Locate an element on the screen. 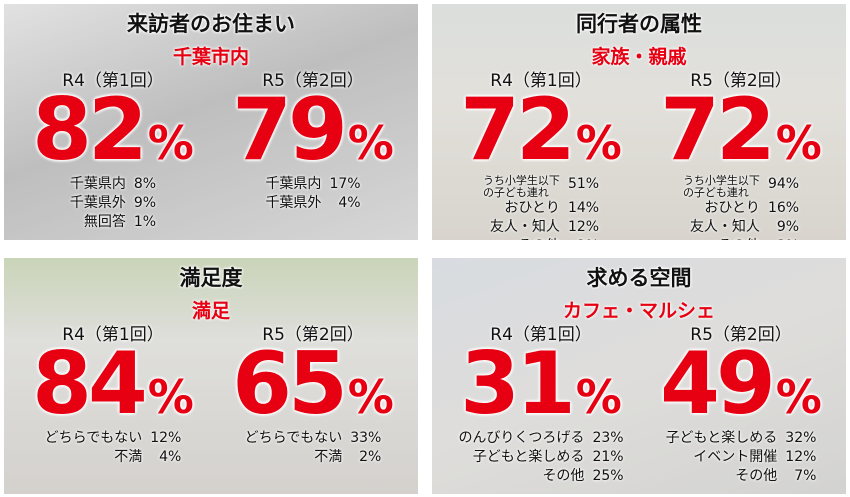 The image size is (850, 497). breakdown: どちらでもない 12% 不満 4% is located at coordinates (113, 448).